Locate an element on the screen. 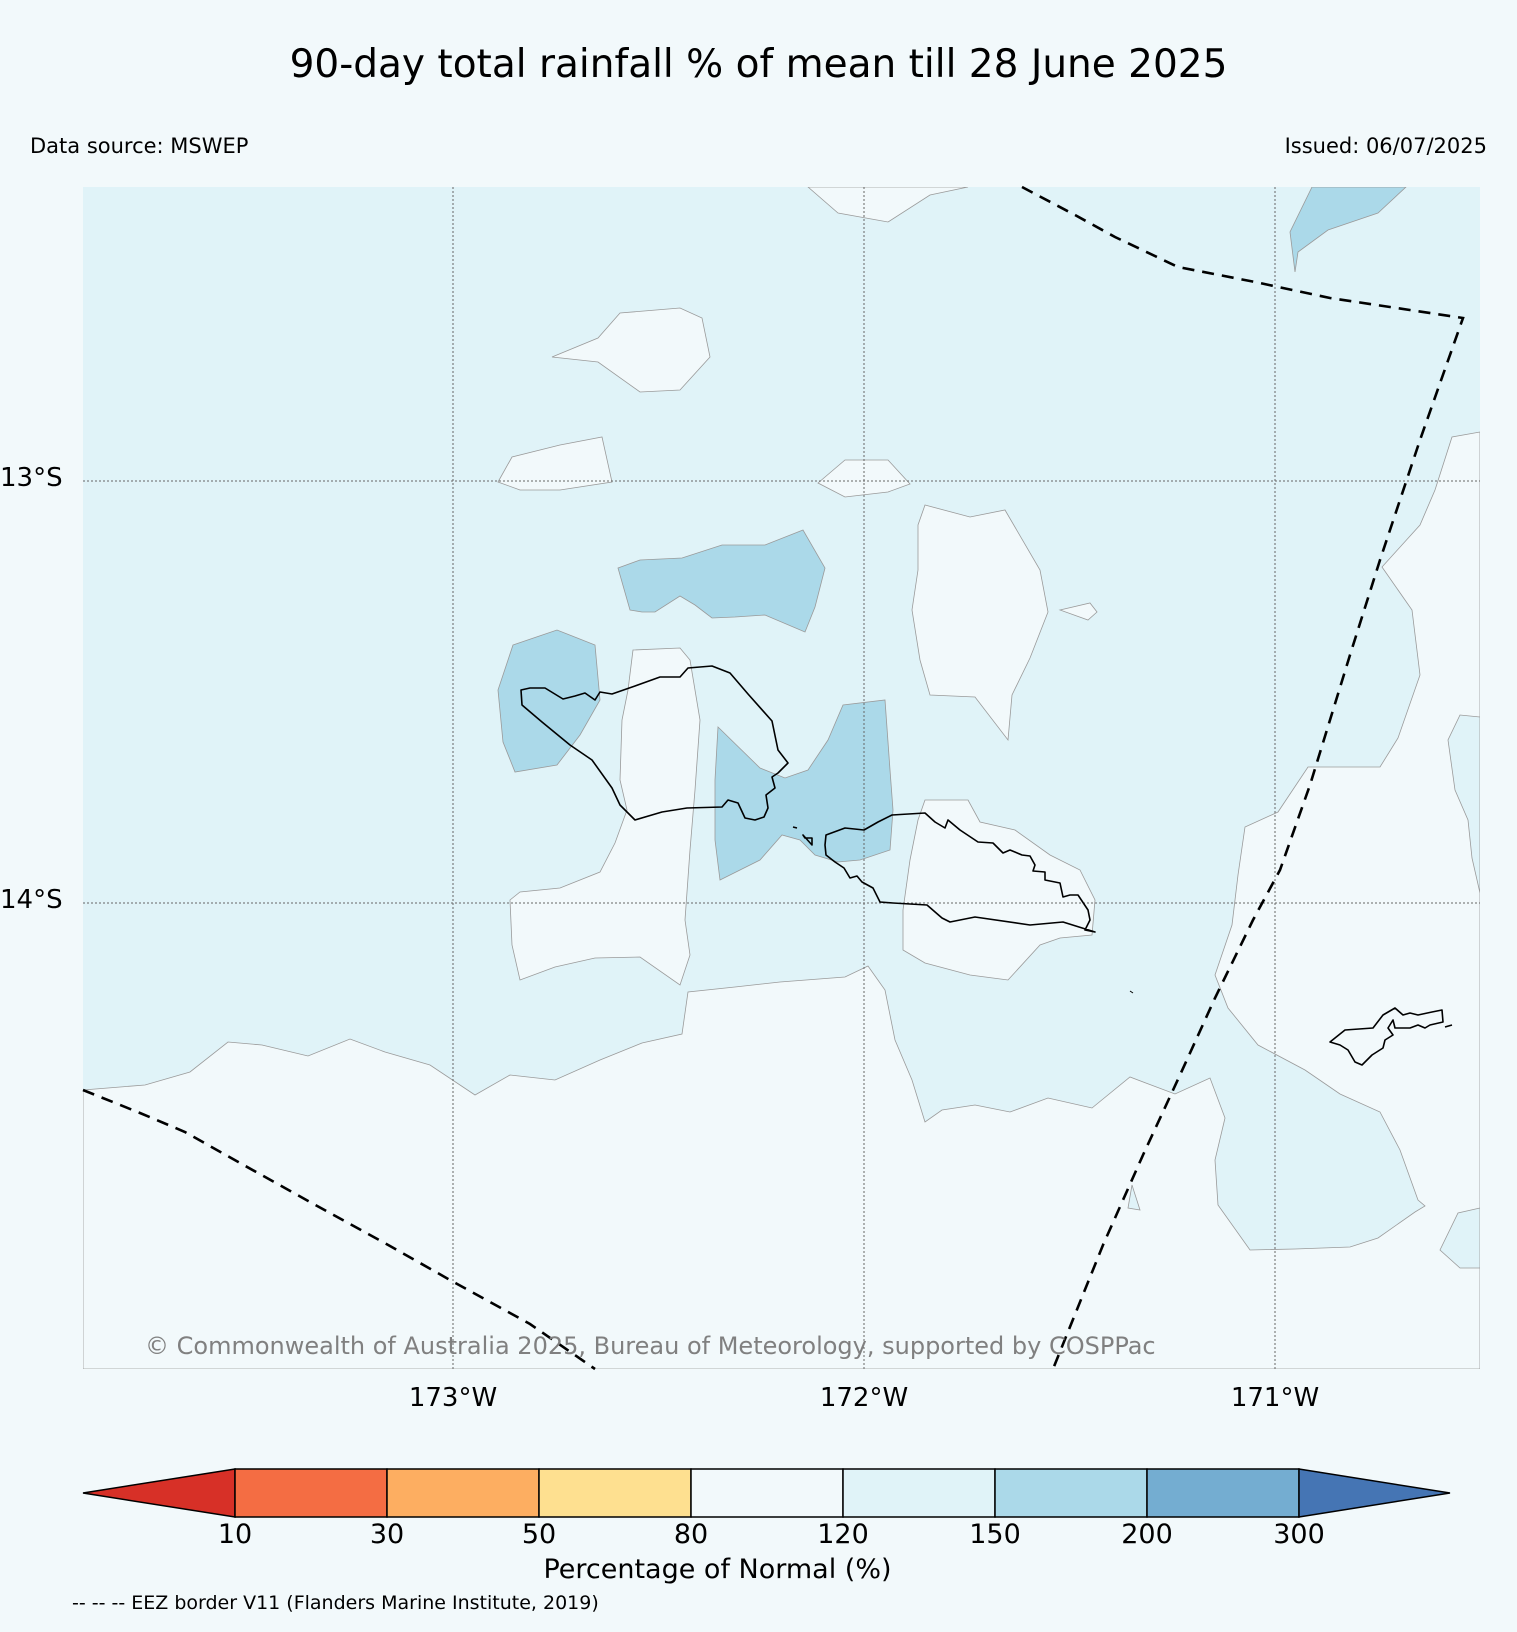 This screenshot has height=1632, width=1517. rain-class-150-200-northeast-region is located at coordinates (1348, 230).